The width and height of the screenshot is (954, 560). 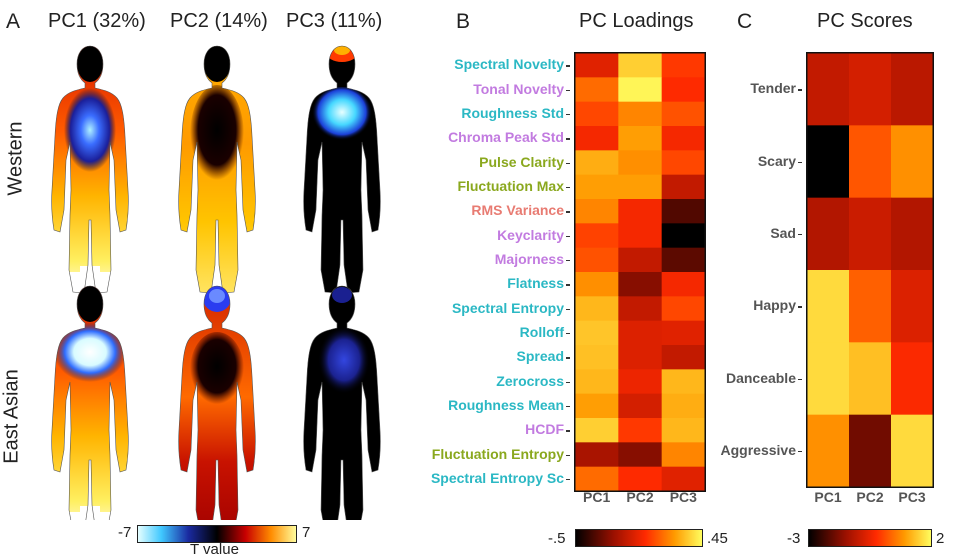 I want to click on pc-scores-heatmap, so click(x=870, y=270).